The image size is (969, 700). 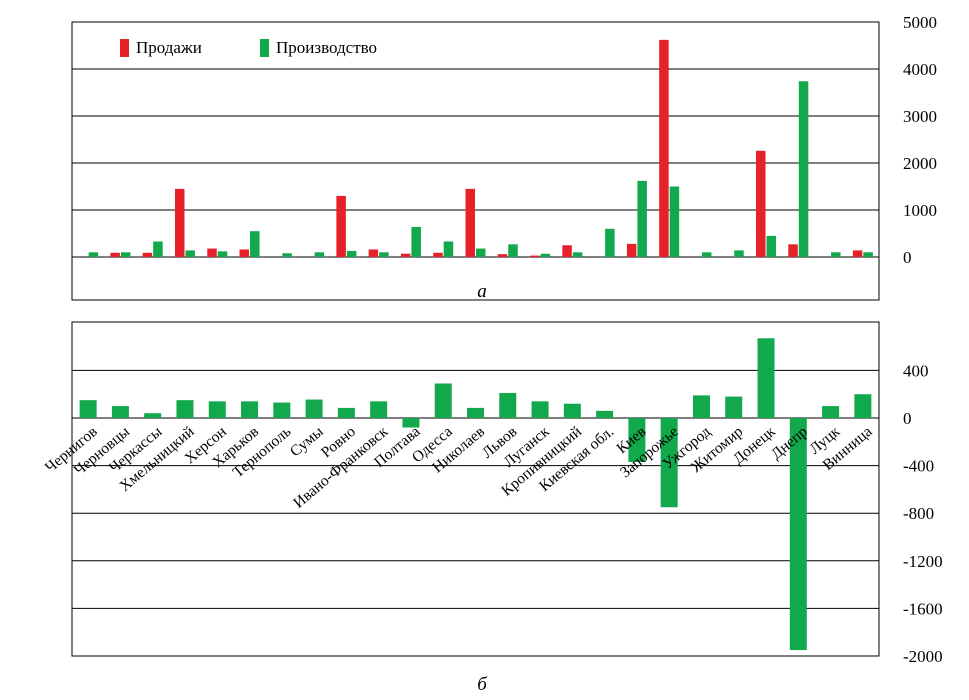 I want to click on panel-b-y-tick-label: -1600, so click(x=923, y=608).